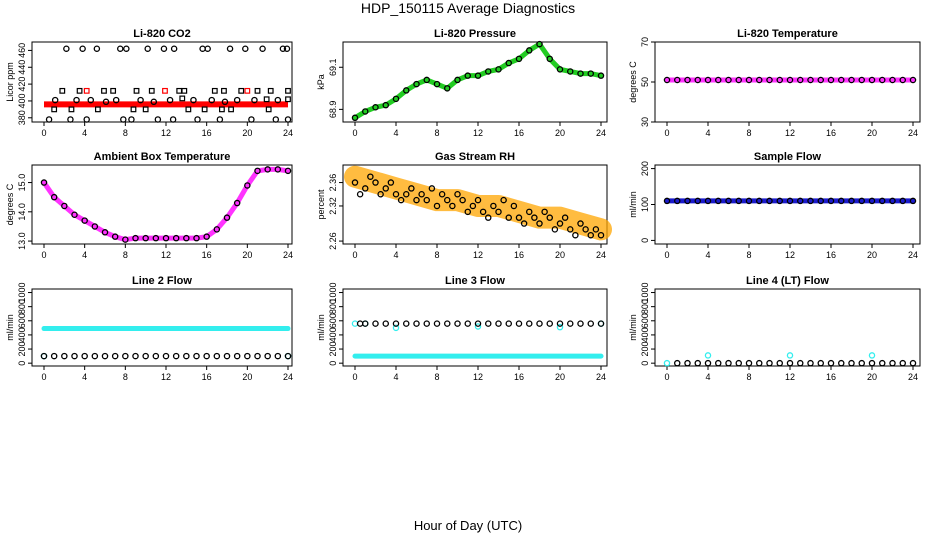  Describe the element at coordinates (333, 206) in the screenshot. I see `y-tick-label: 2.32` at that location.